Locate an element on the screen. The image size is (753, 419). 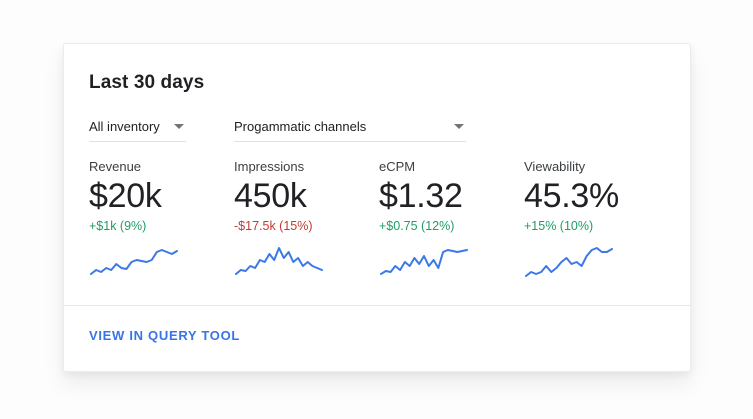
ecpm-sparkline-chart is located at coordinates (424, 262).